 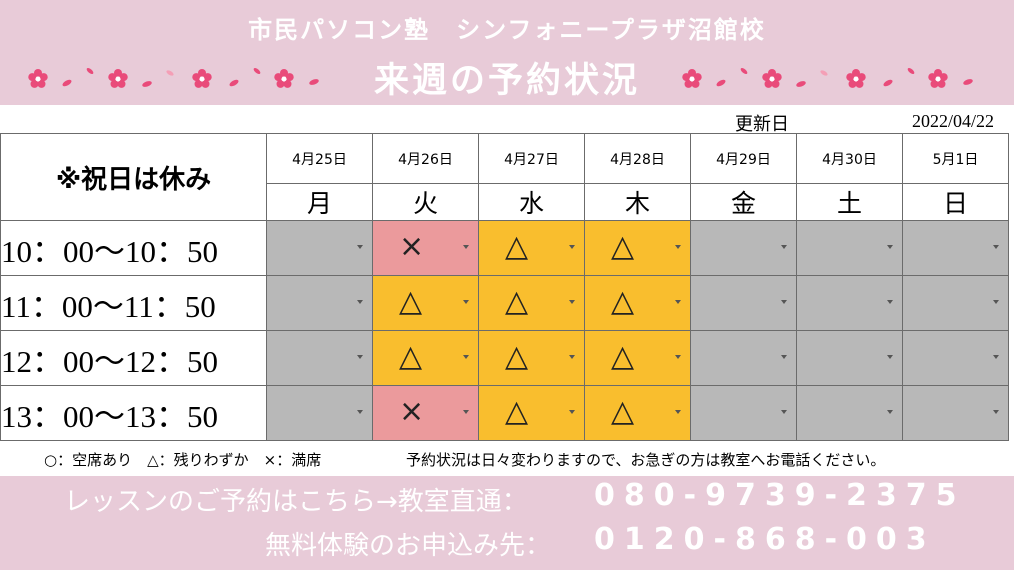 I want to click on time-slot-label: 10：00～10：50, so click(x=133, y=248).